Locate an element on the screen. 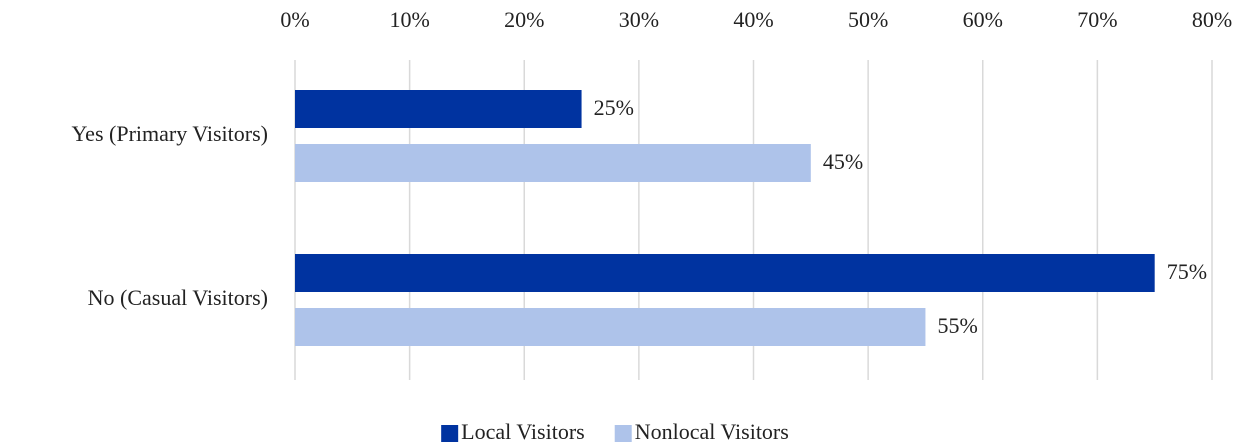  data-label: 45% is located at coordinates (843, 161).